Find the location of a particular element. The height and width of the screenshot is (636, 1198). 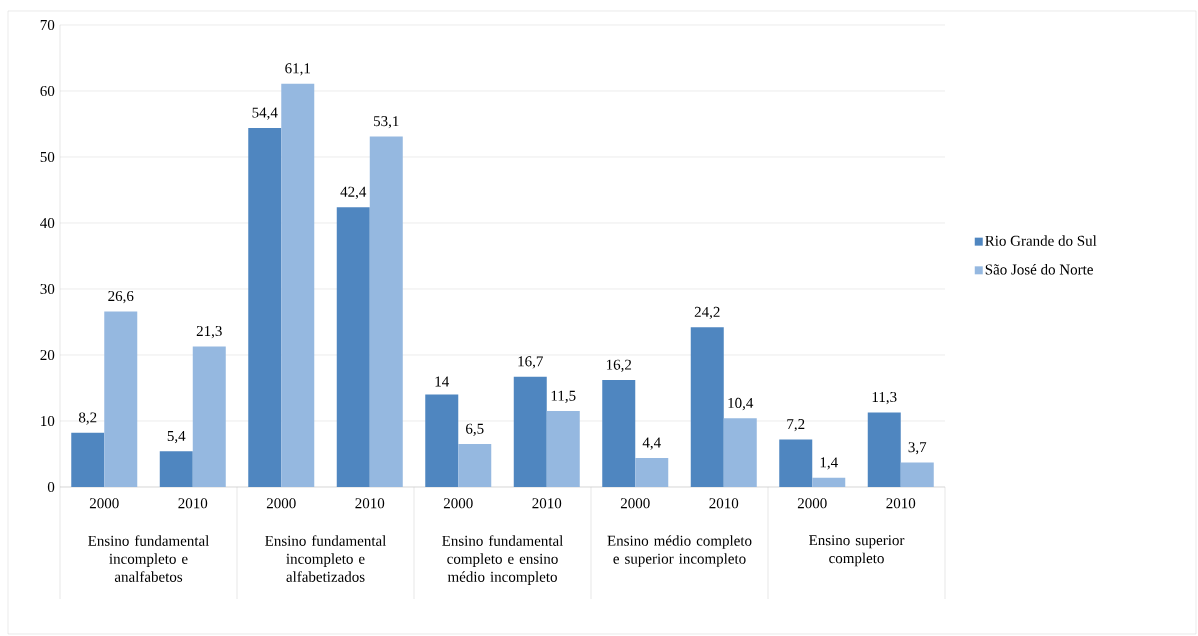

legend-label: São José do Norte is located at coordinates (1039, 269).